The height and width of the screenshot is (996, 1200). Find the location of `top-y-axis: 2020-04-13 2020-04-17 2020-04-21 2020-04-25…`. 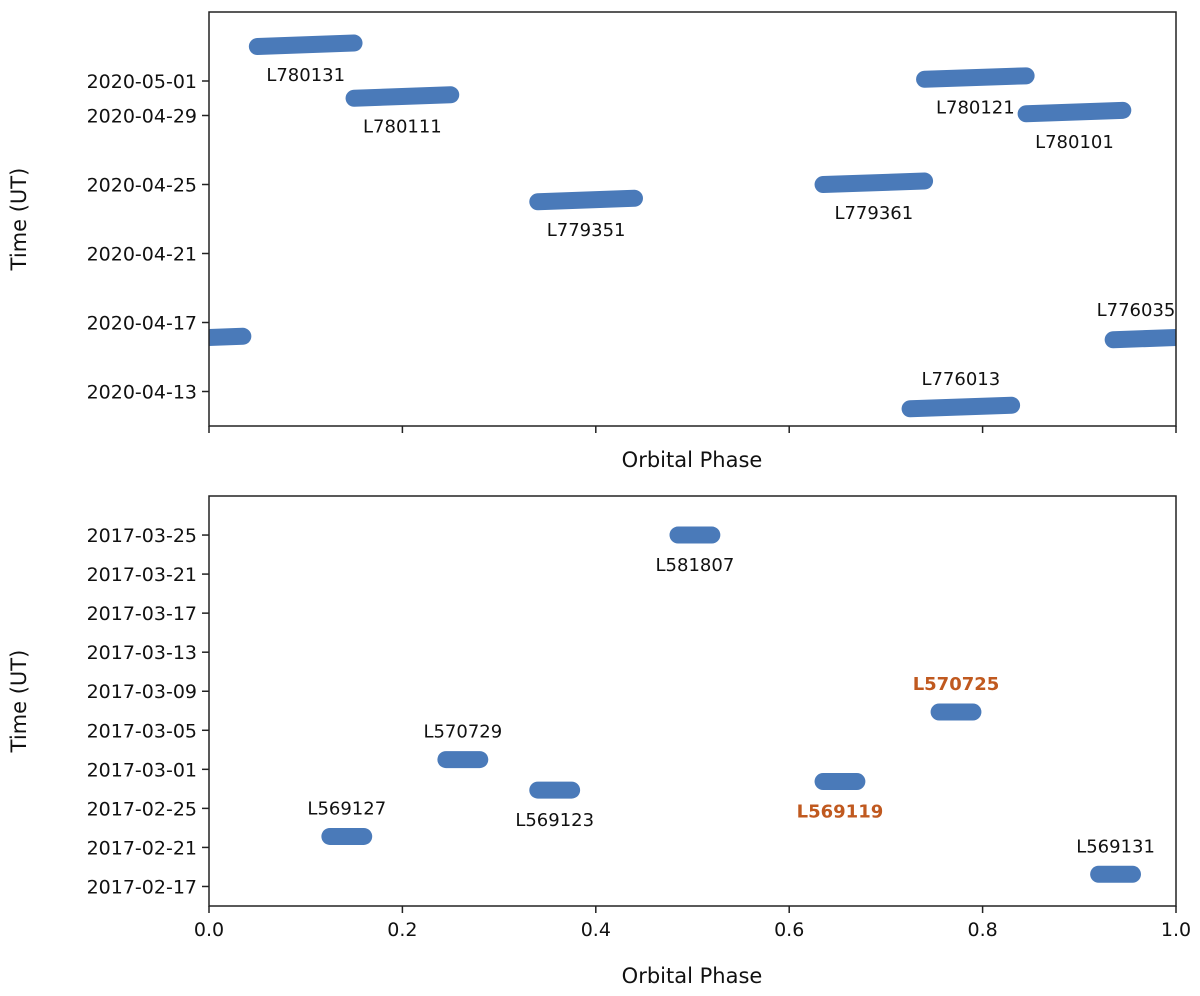

top-y-axis: 2020-04-13 2020-04-17 2020-04-21 2020-04-25… is located at coordinates (148, 237).